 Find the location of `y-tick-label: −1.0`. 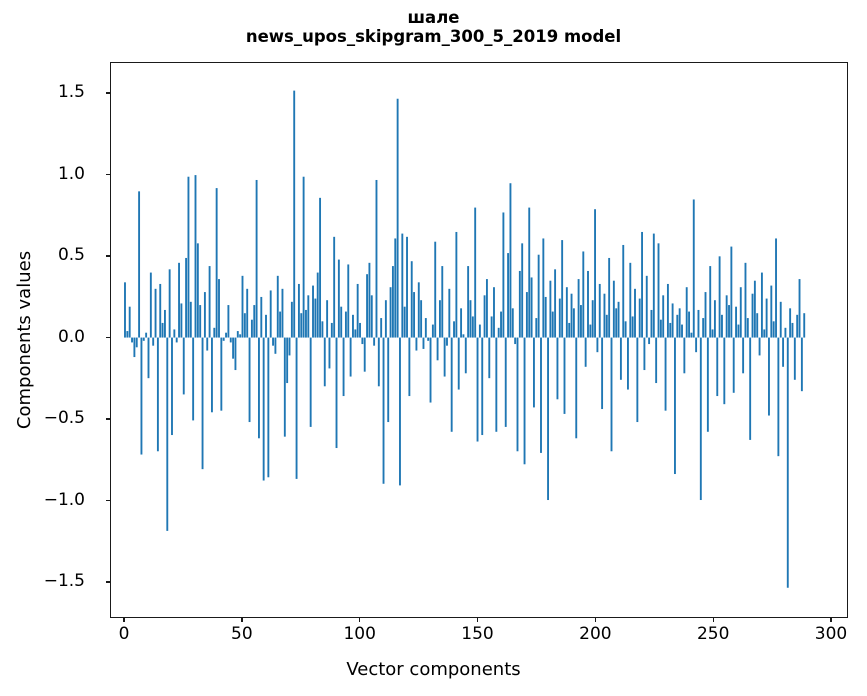

y-tick-label: −1.0 is located at coordinates (64, 499).